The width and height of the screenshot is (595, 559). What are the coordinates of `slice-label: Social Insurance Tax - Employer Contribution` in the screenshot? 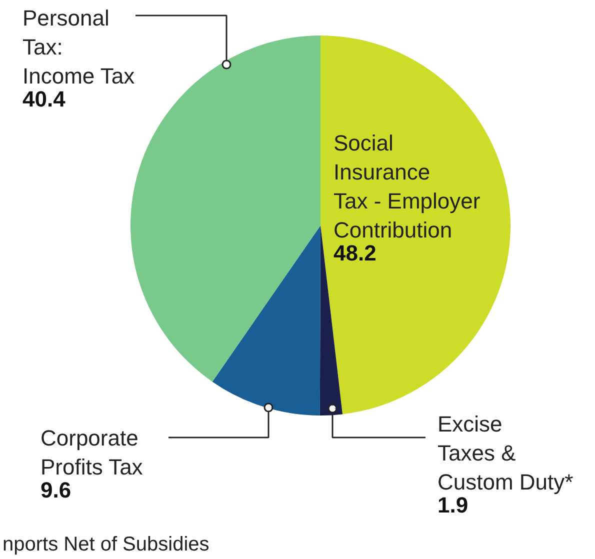 It's located at (407, 186).